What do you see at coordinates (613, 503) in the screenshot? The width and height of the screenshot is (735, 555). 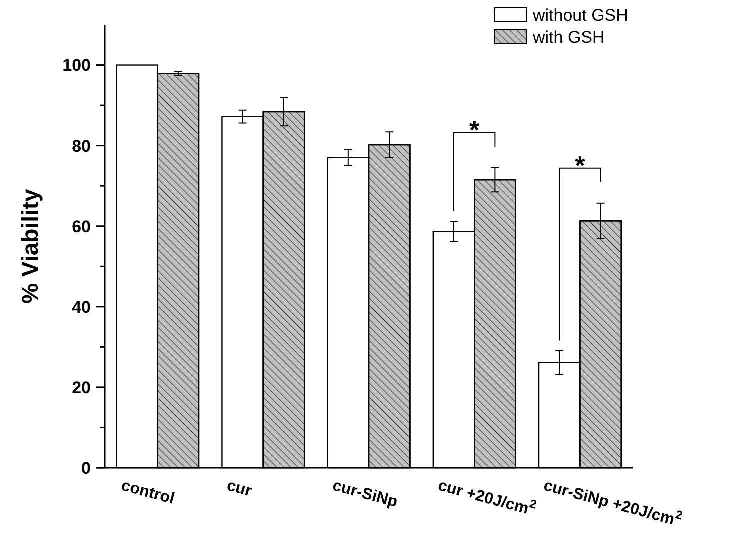 I see `x-tick-label: cur-SiNp +20J/cm$^{2}$` at bounding box center [613, 503].